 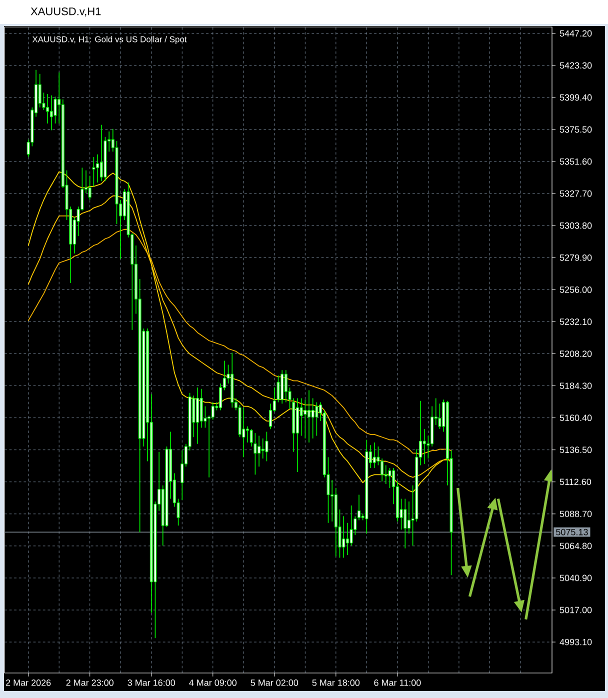 I want to click on y-tick-label: 5375.50, so click(x=576, y=129).